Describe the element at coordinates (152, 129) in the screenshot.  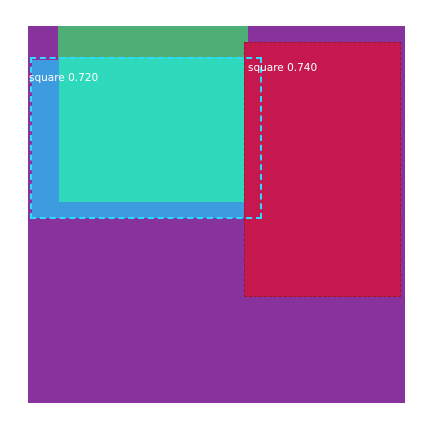
I see `teal-square` at that location.